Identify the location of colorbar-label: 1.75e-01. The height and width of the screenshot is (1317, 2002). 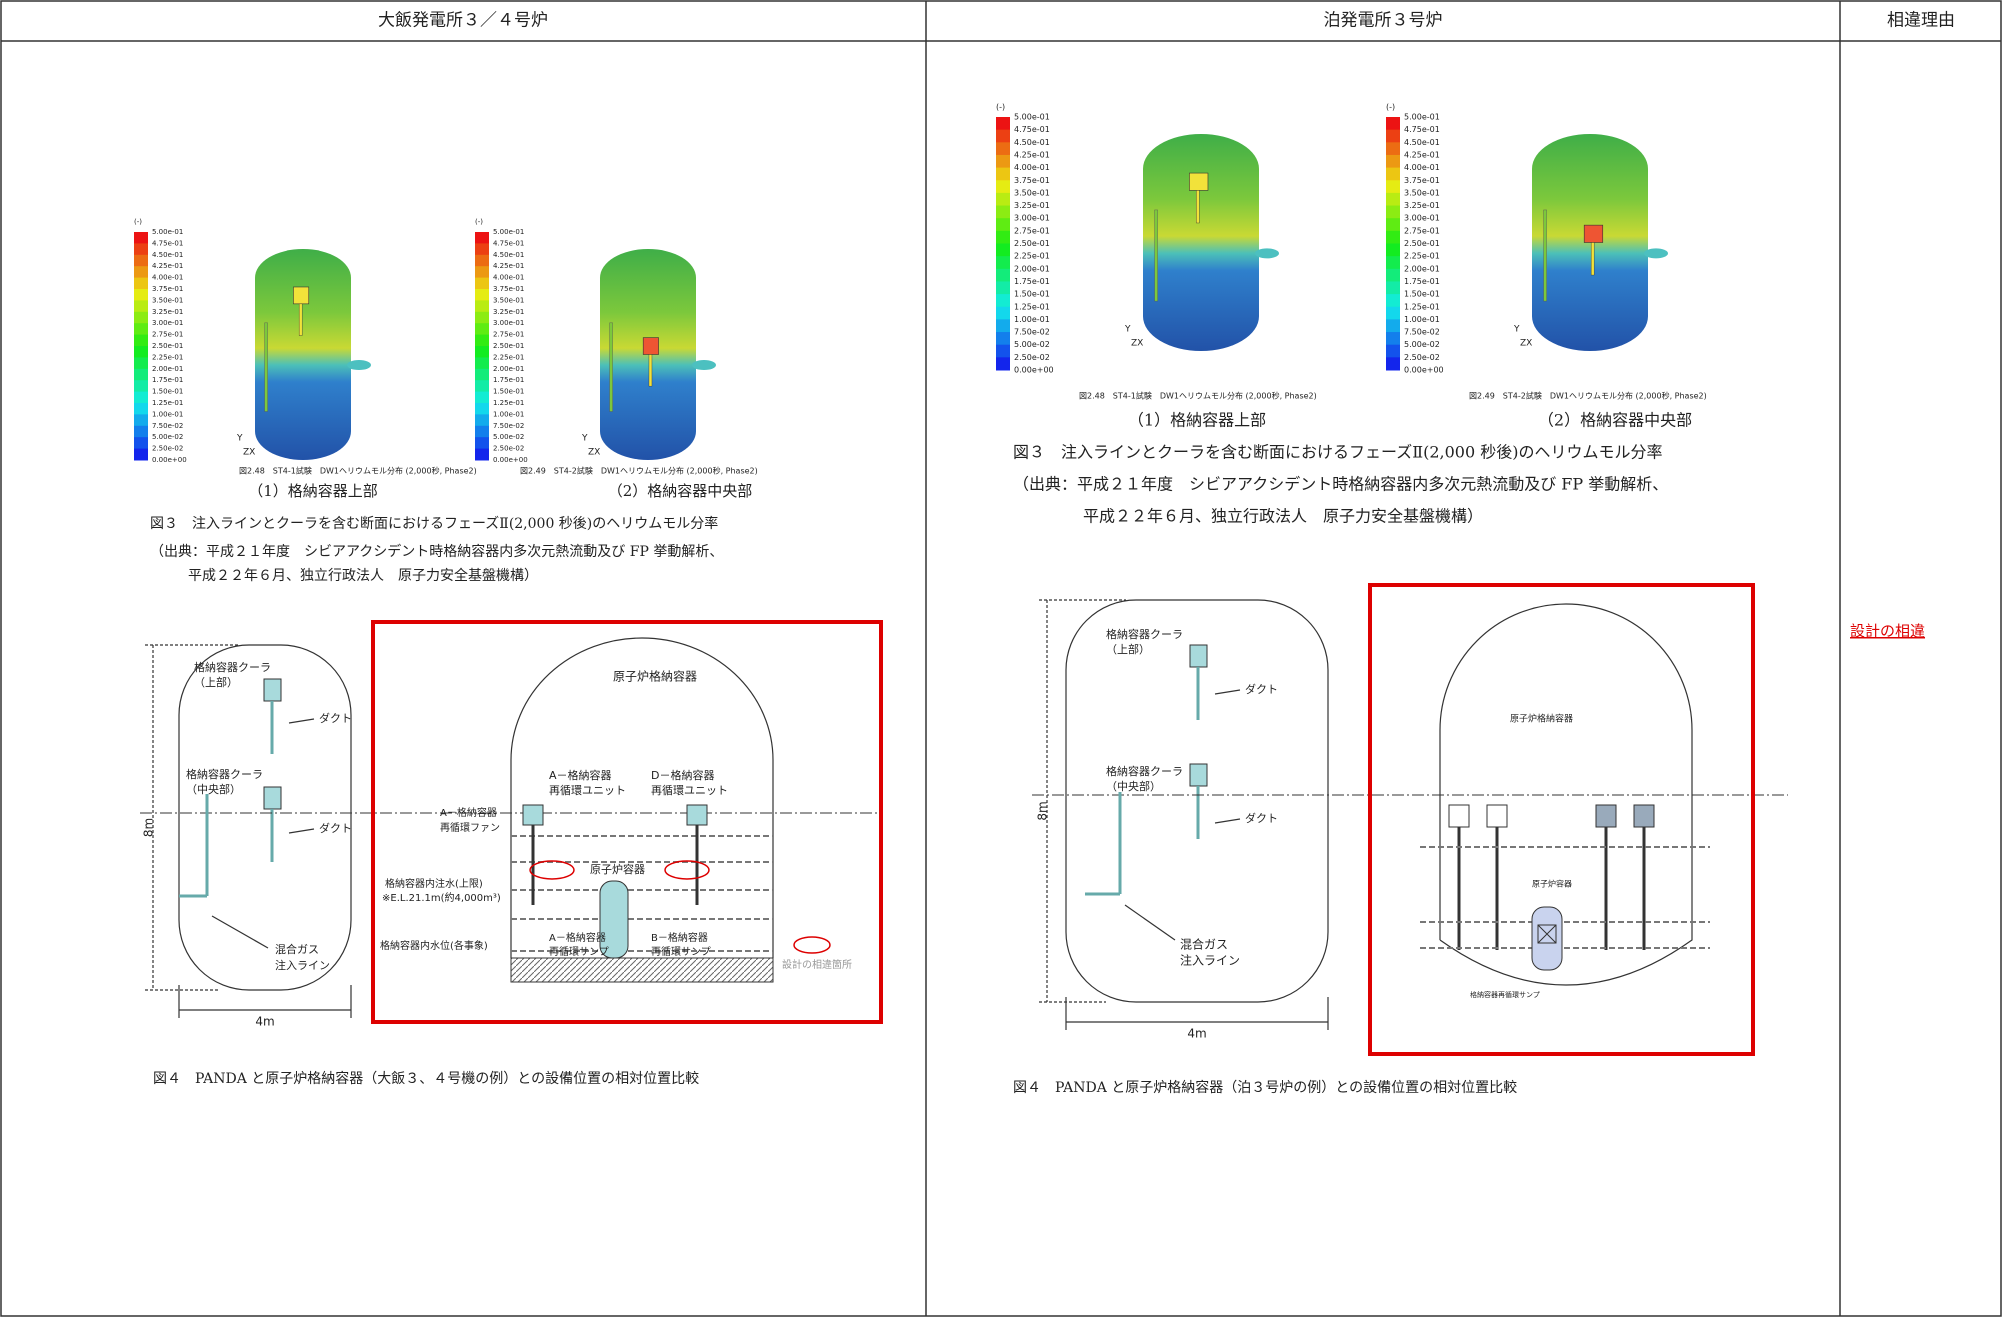
(1422, 281).